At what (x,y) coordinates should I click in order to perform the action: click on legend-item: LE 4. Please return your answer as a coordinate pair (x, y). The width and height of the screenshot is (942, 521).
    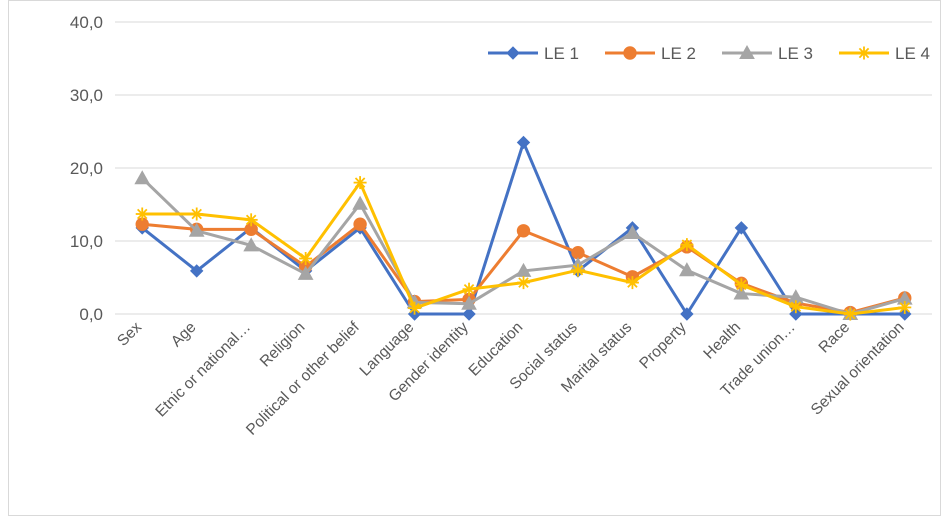
    Looking at the image, I should click on (884, 53).